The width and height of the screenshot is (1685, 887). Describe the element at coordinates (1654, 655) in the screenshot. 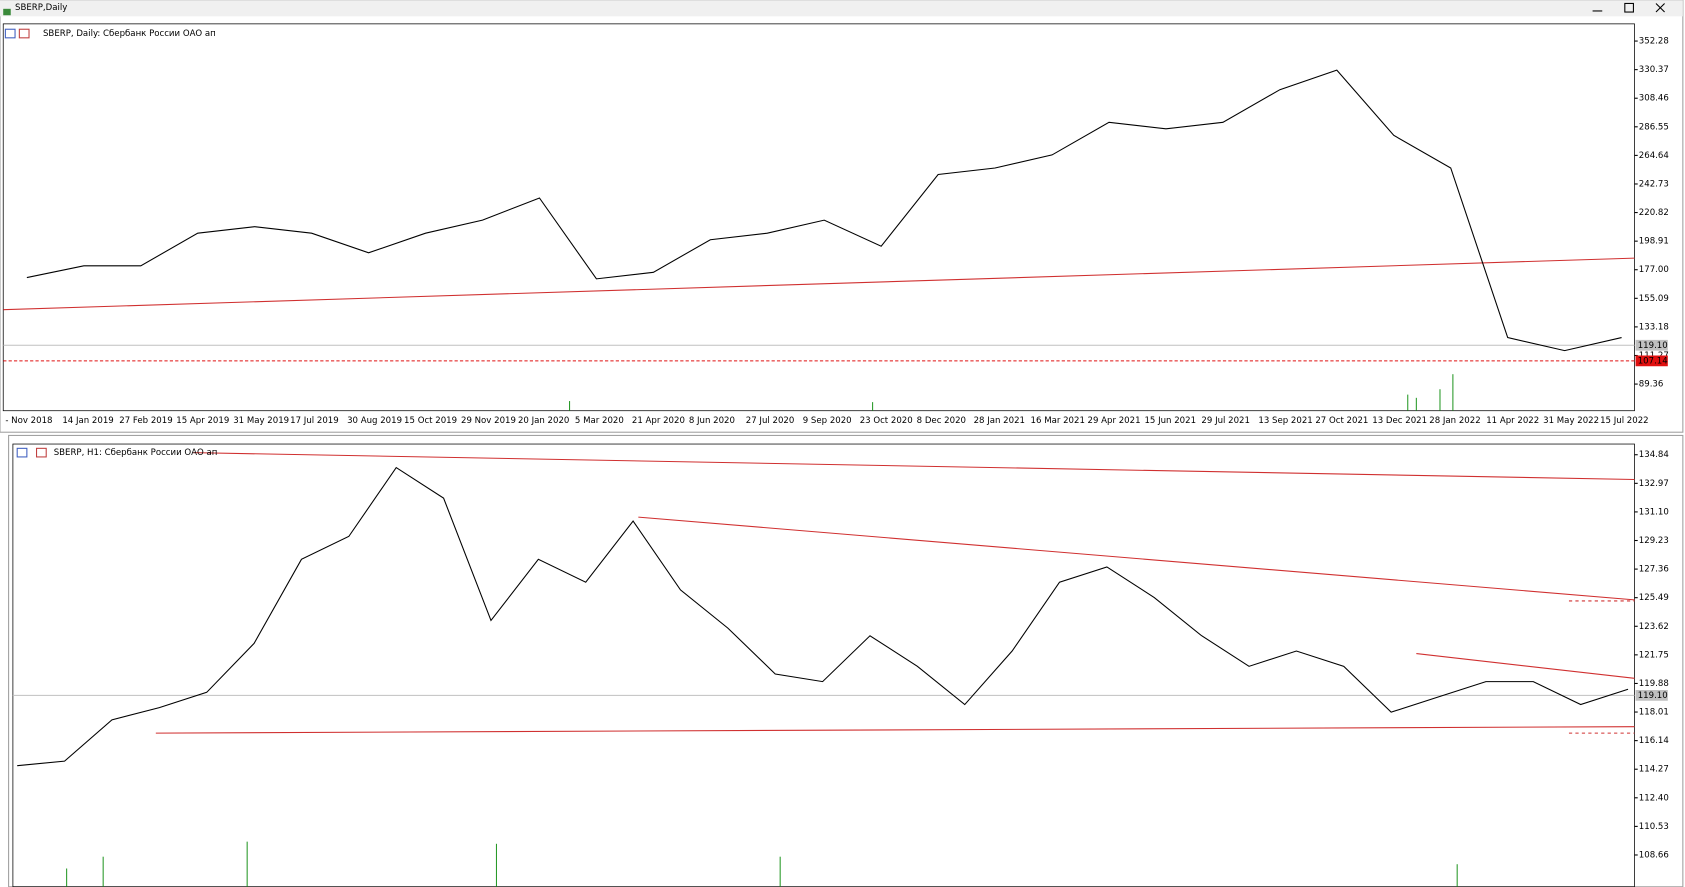

I see `y-tick-label: 121.75` at that location.